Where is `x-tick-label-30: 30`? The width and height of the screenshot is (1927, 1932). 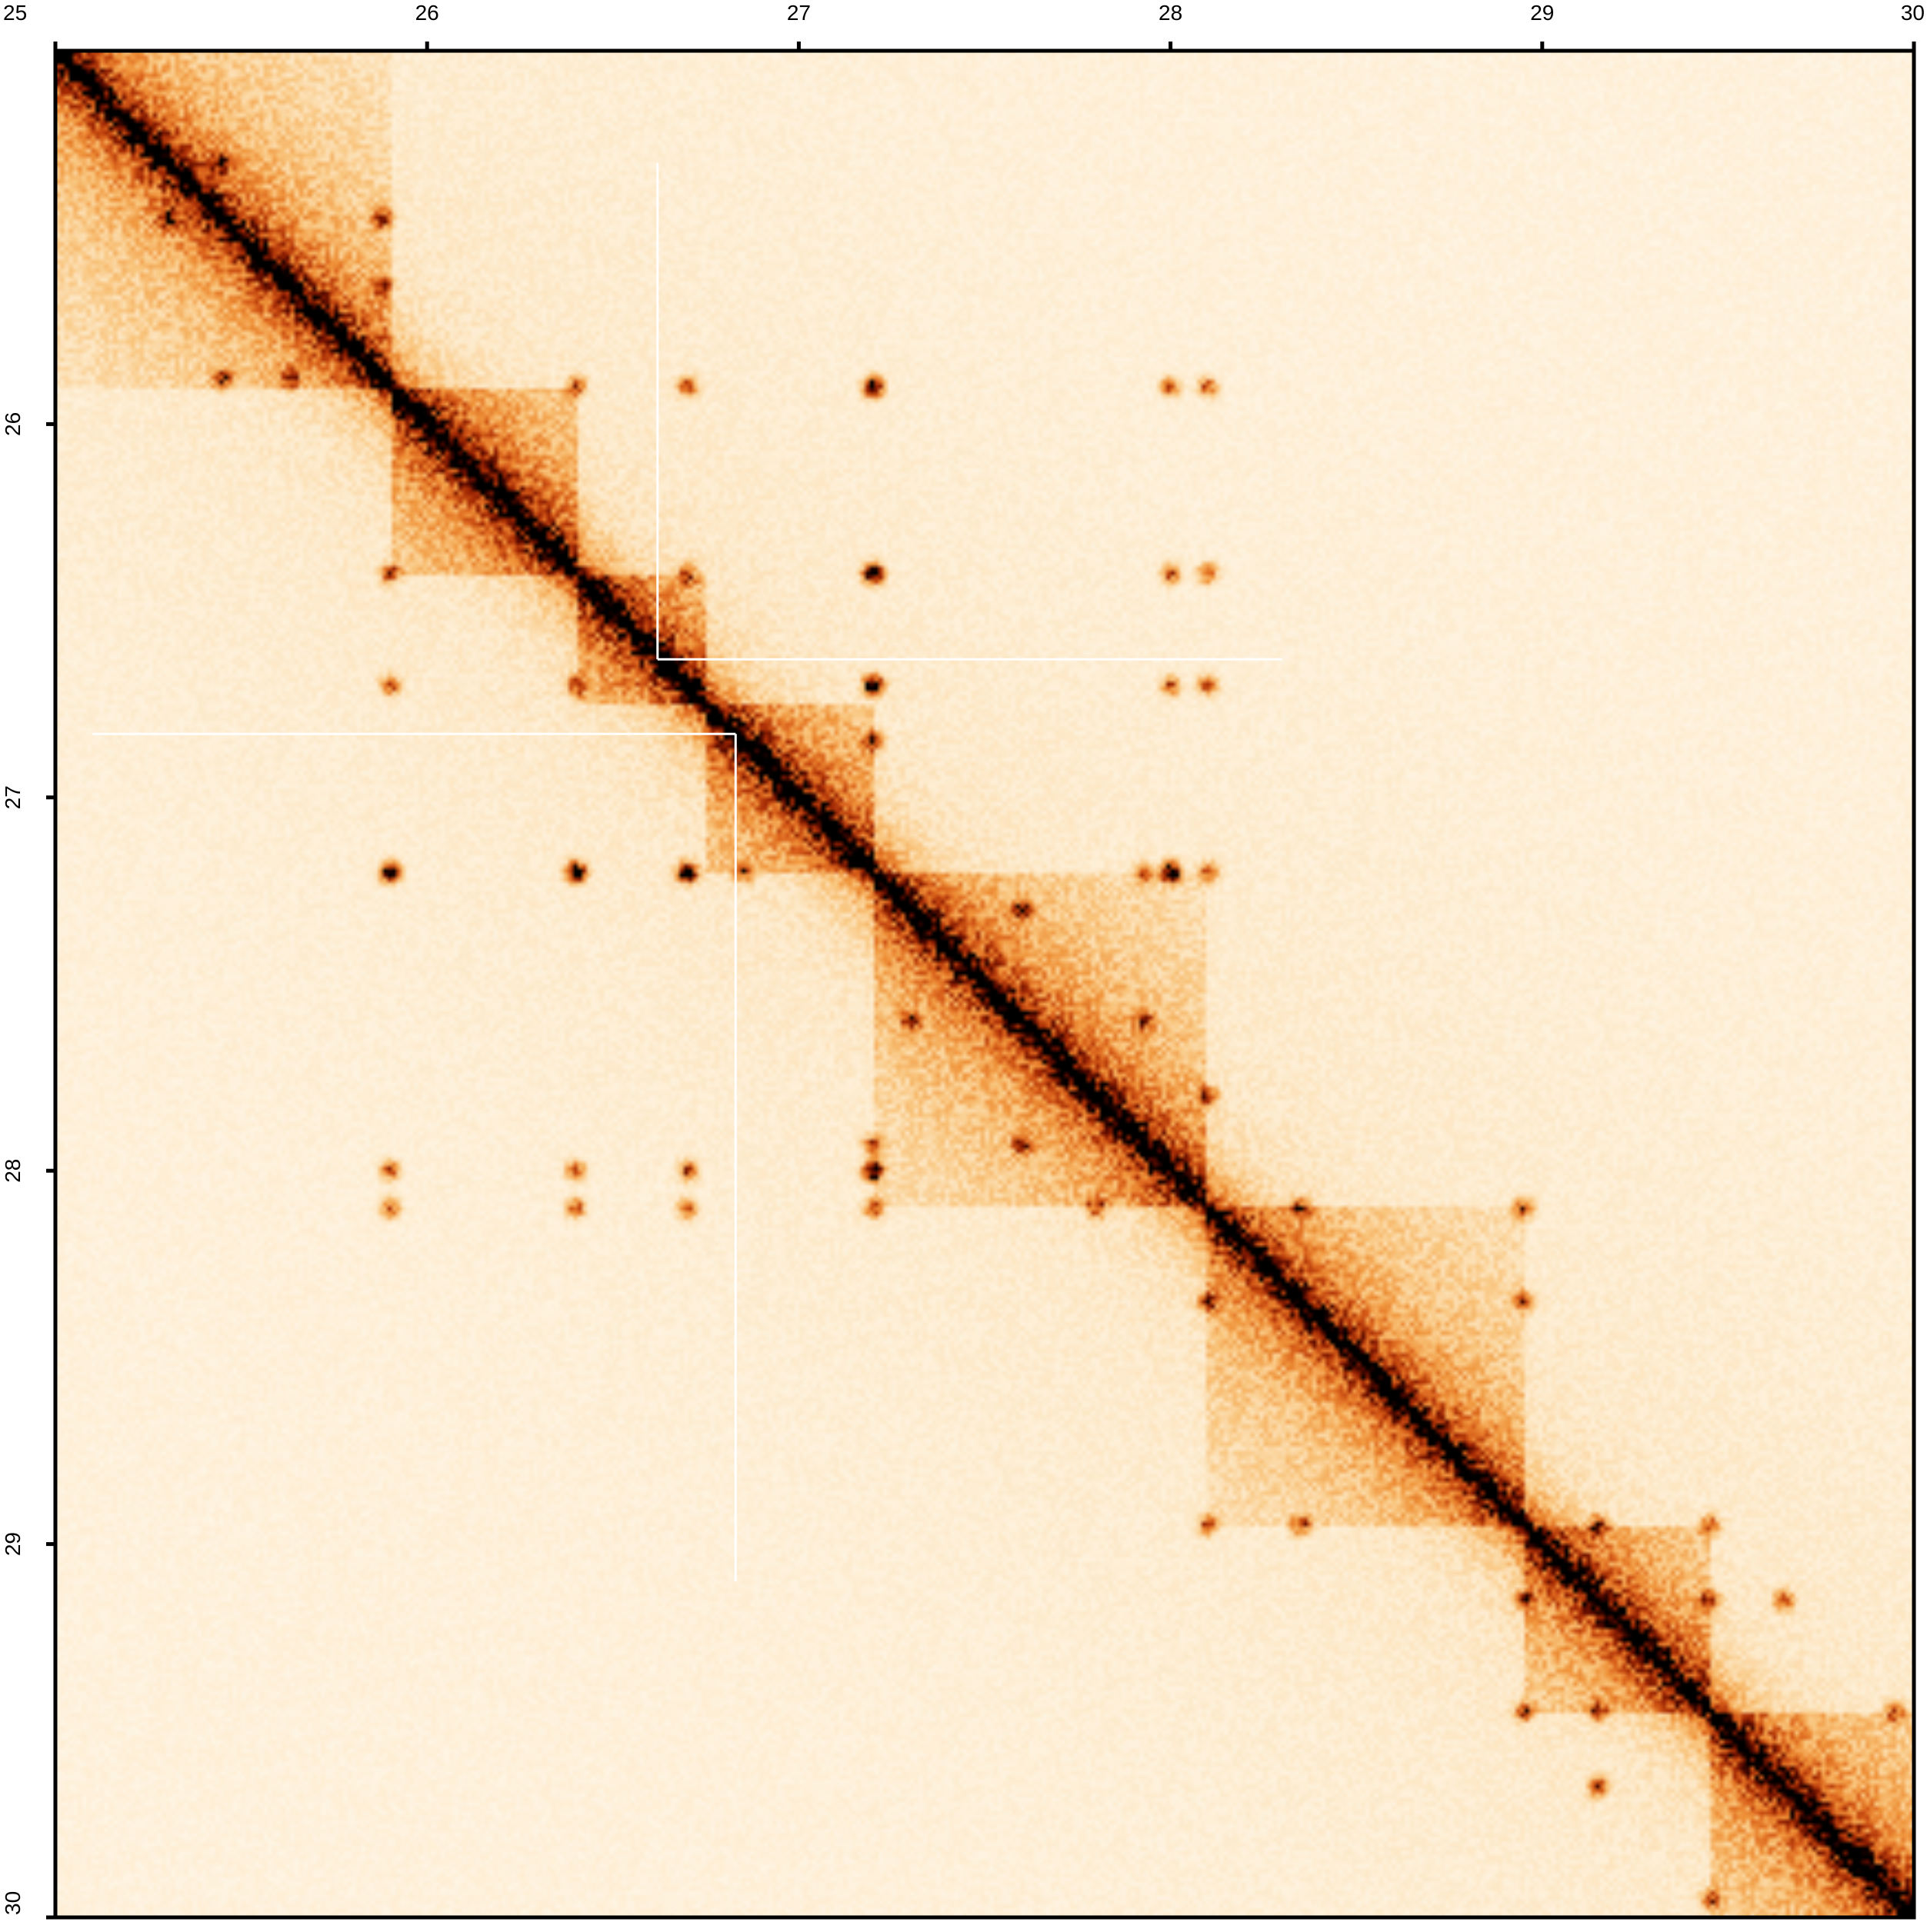
x-tick-label-30: 30 is located at coordinates (1913, 13).